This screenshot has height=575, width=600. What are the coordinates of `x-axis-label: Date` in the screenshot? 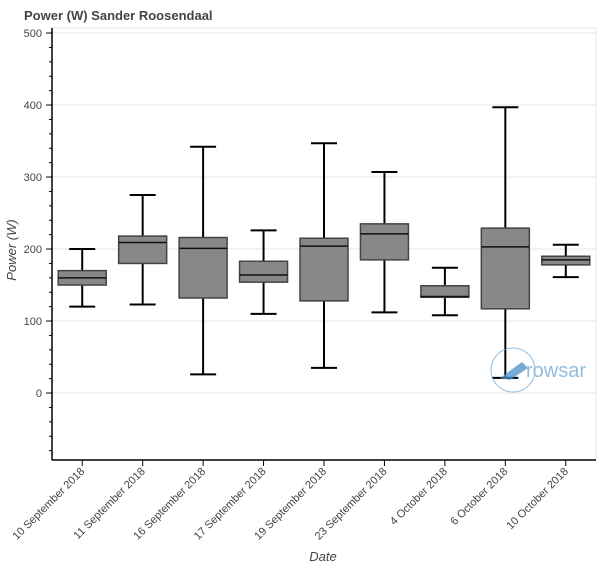 It's located at (322, 556).